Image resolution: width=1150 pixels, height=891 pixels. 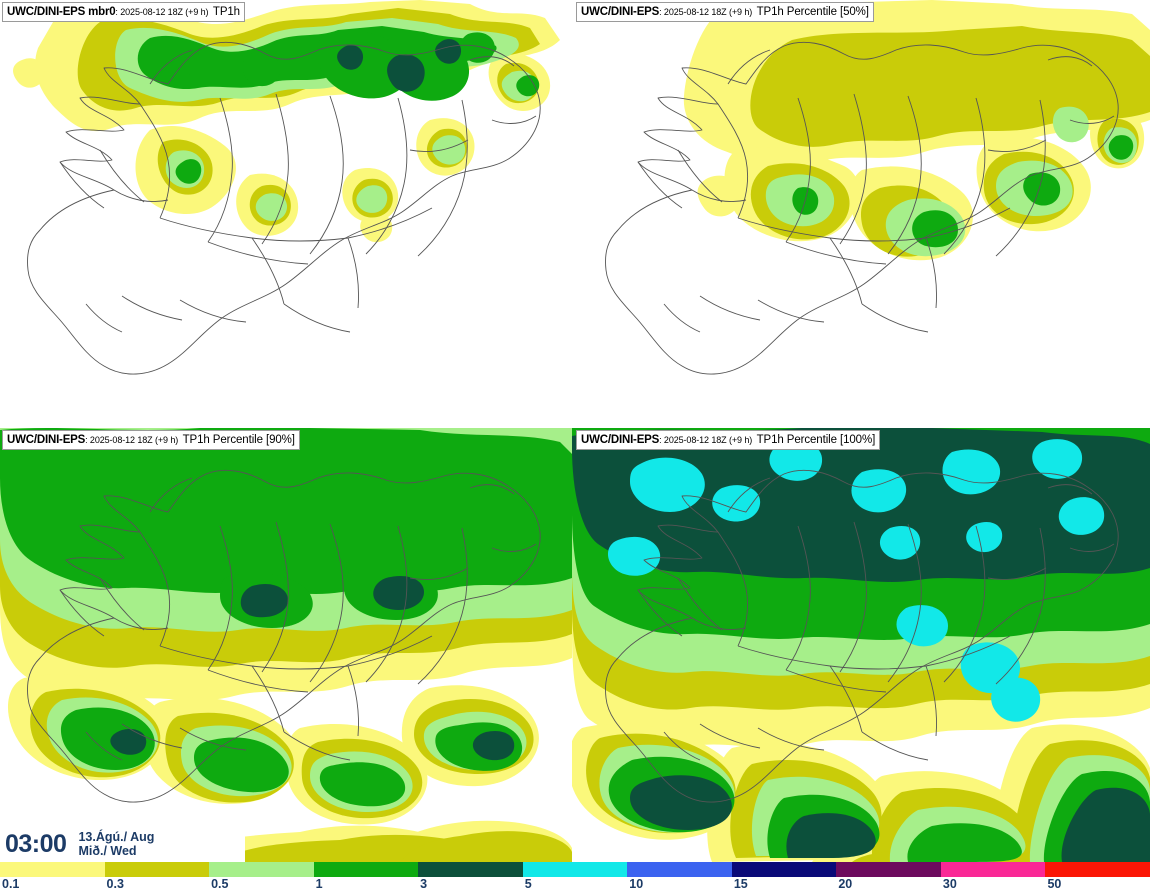 I want to click on colorbar-bands, so click(x=575, y=869).